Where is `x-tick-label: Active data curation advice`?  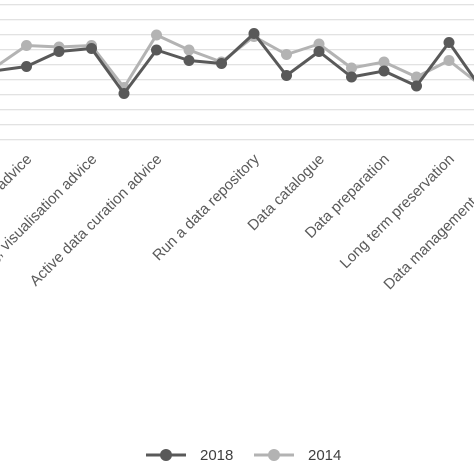
x-tick-label: Active data curation advice is located at coordinates (96, 220).